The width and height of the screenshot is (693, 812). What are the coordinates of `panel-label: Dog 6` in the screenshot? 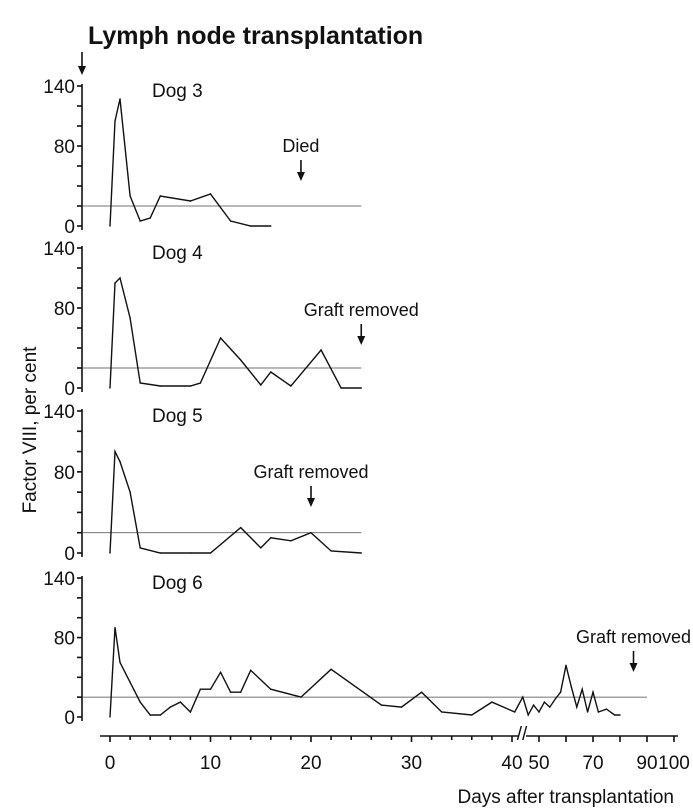 It's located at (177, 583).